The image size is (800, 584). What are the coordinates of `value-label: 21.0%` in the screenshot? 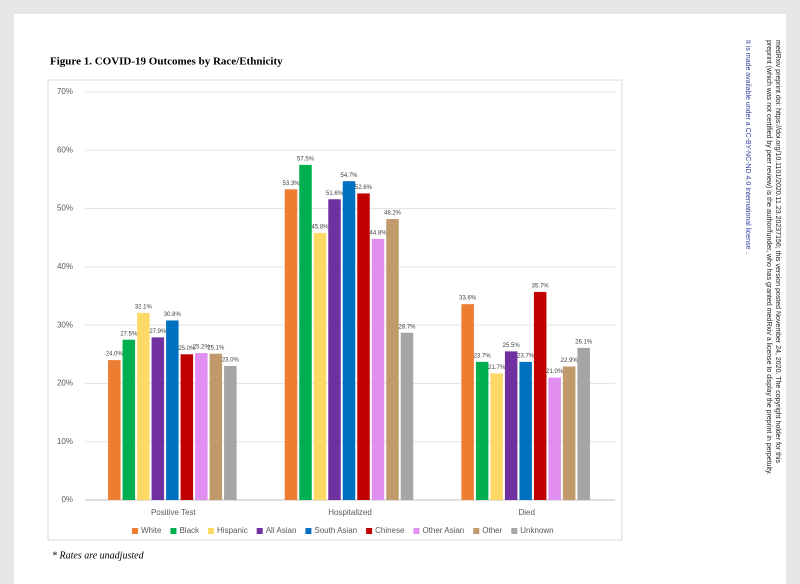 It's located at (555, 372).